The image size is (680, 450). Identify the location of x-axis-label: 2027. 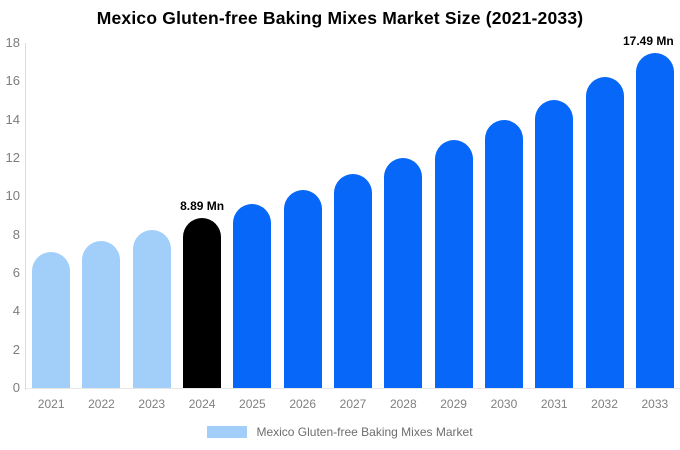
(353, 404).